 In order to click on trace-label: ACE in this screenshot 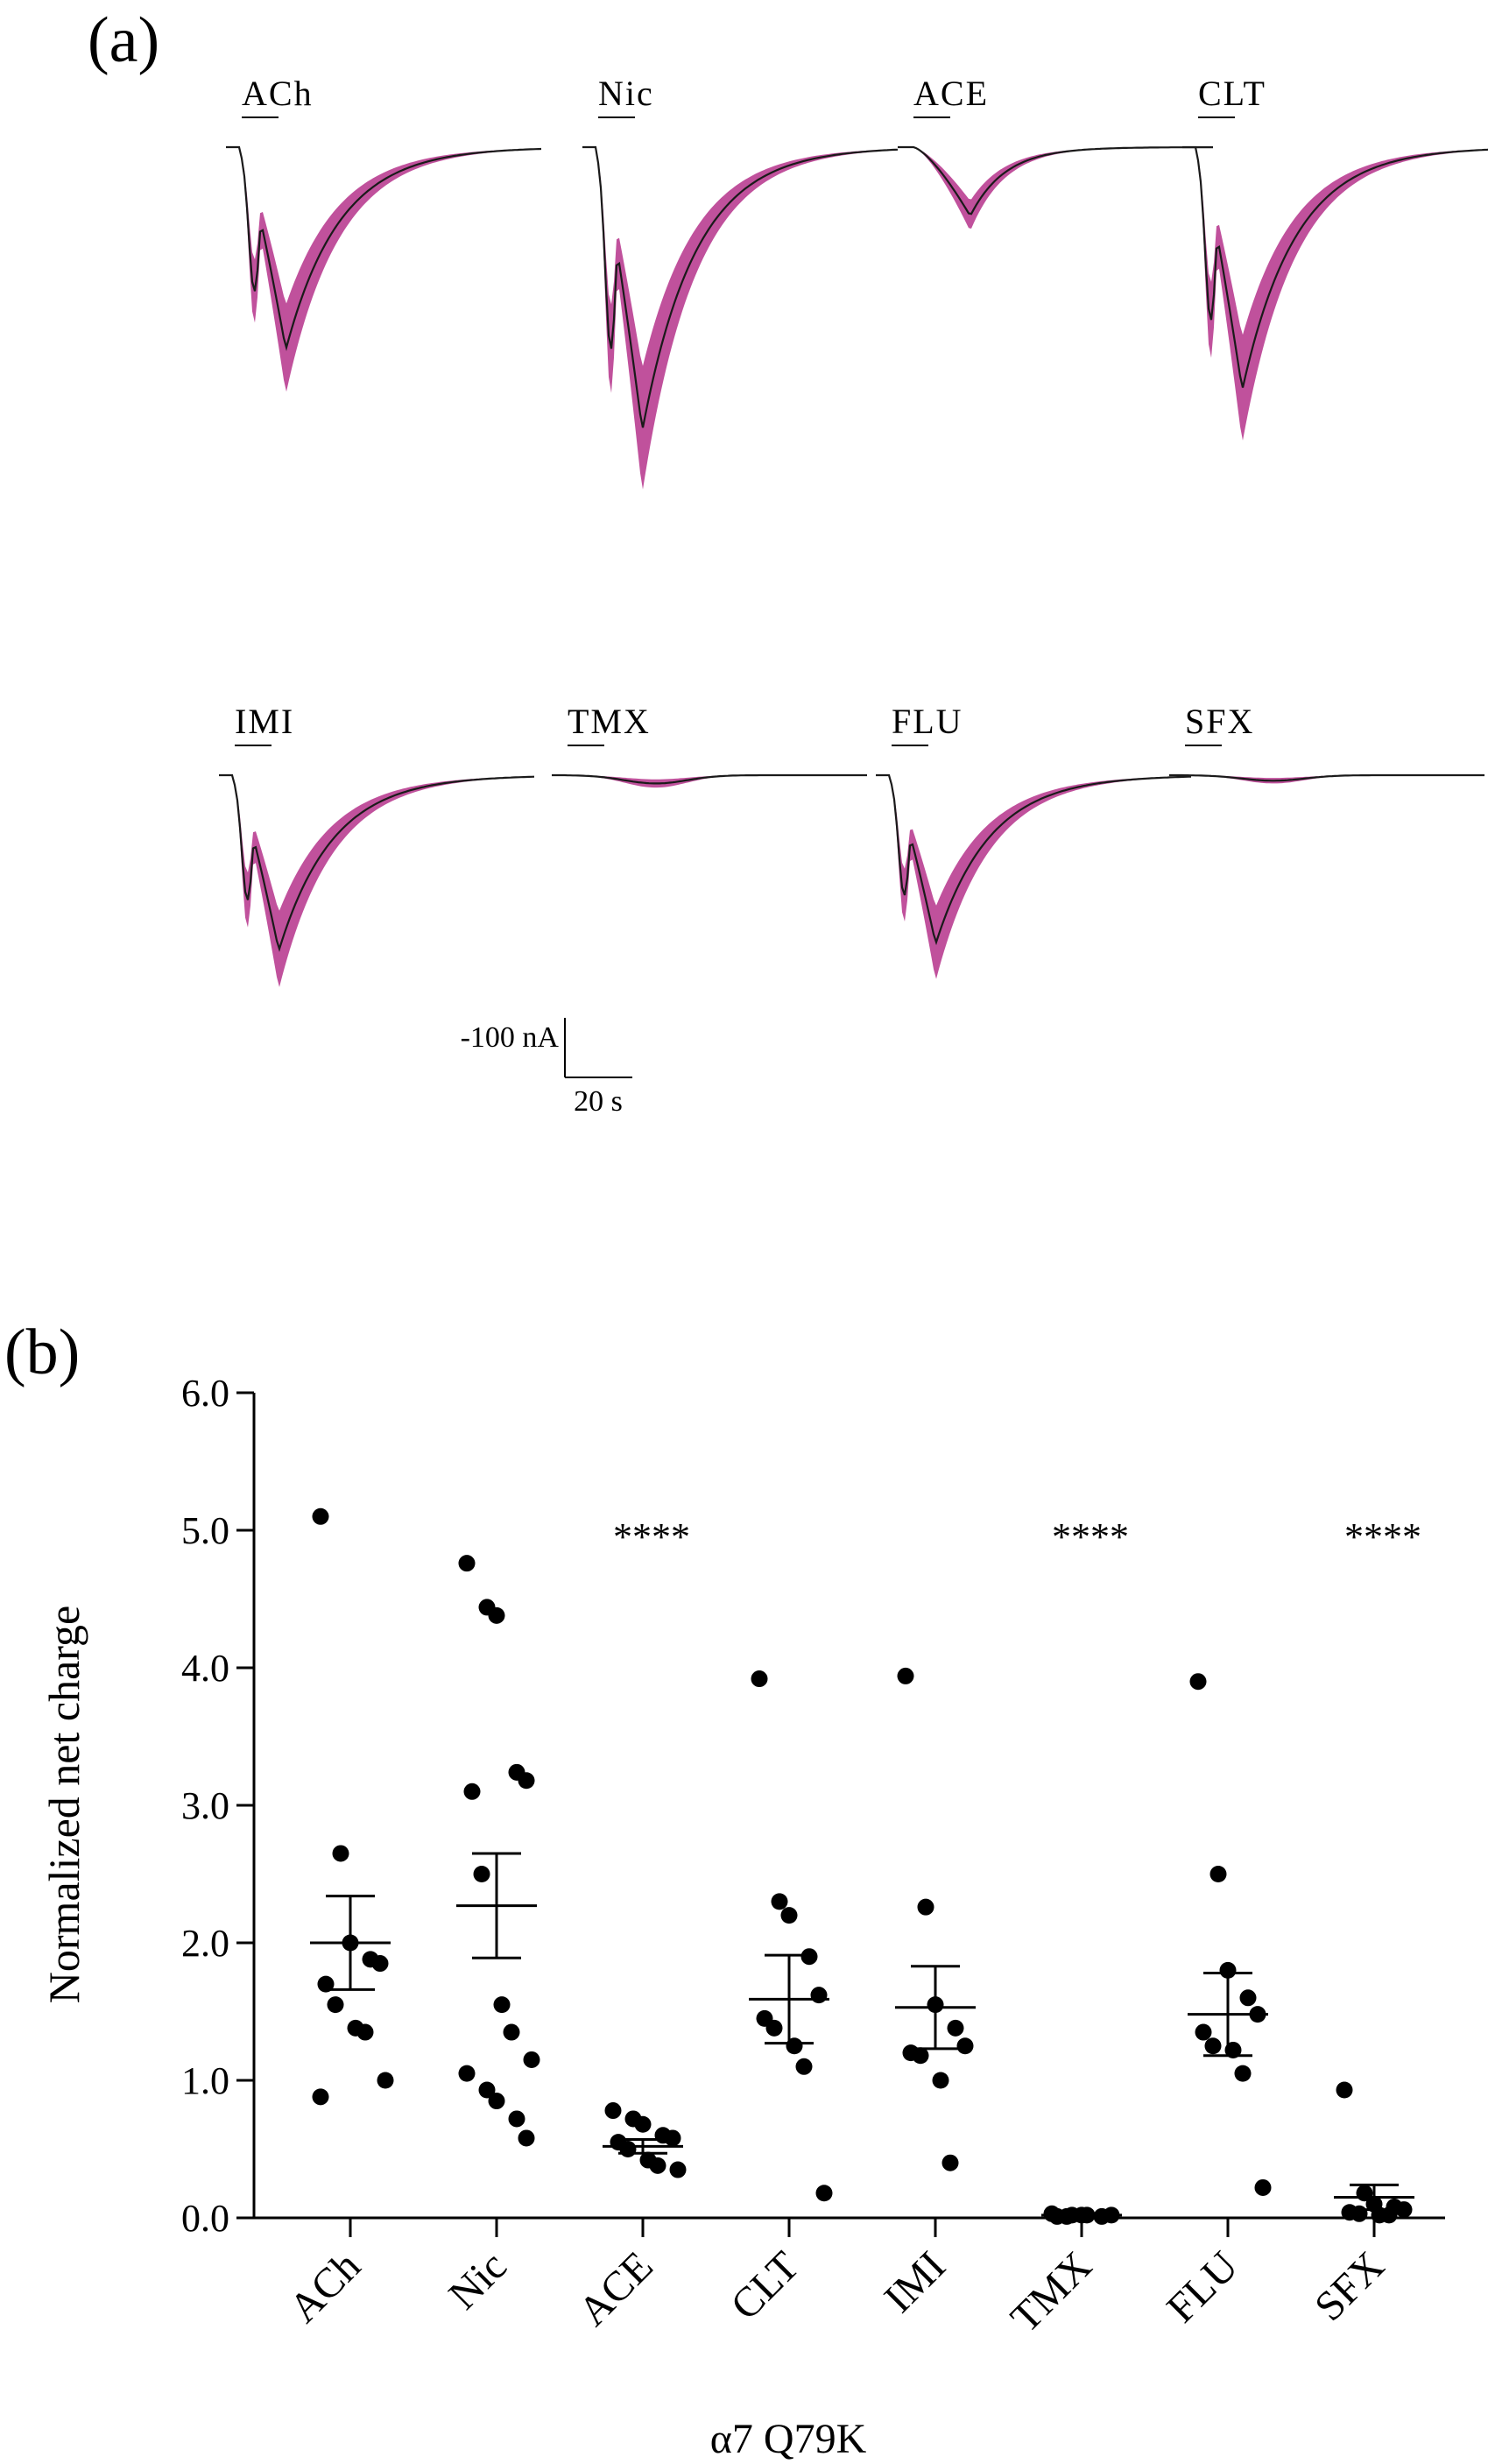, I will do `click(951, 94)`.